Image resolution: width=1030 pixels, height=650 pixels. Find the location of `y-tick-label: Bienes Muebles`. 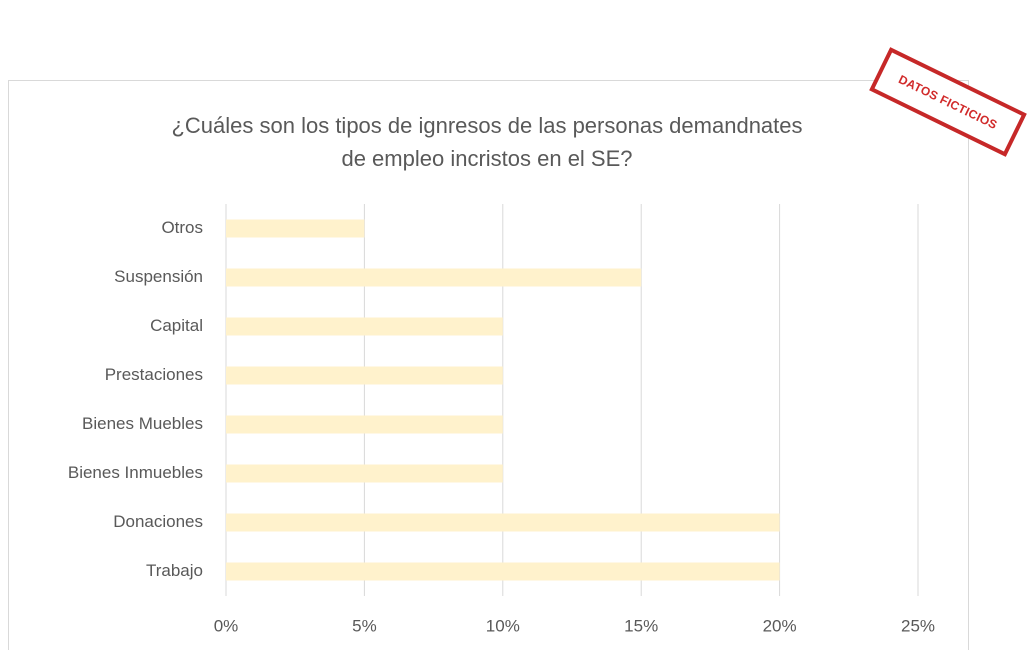

y-tick-label: Bienes Muebles is located at coordinates (142, 423).